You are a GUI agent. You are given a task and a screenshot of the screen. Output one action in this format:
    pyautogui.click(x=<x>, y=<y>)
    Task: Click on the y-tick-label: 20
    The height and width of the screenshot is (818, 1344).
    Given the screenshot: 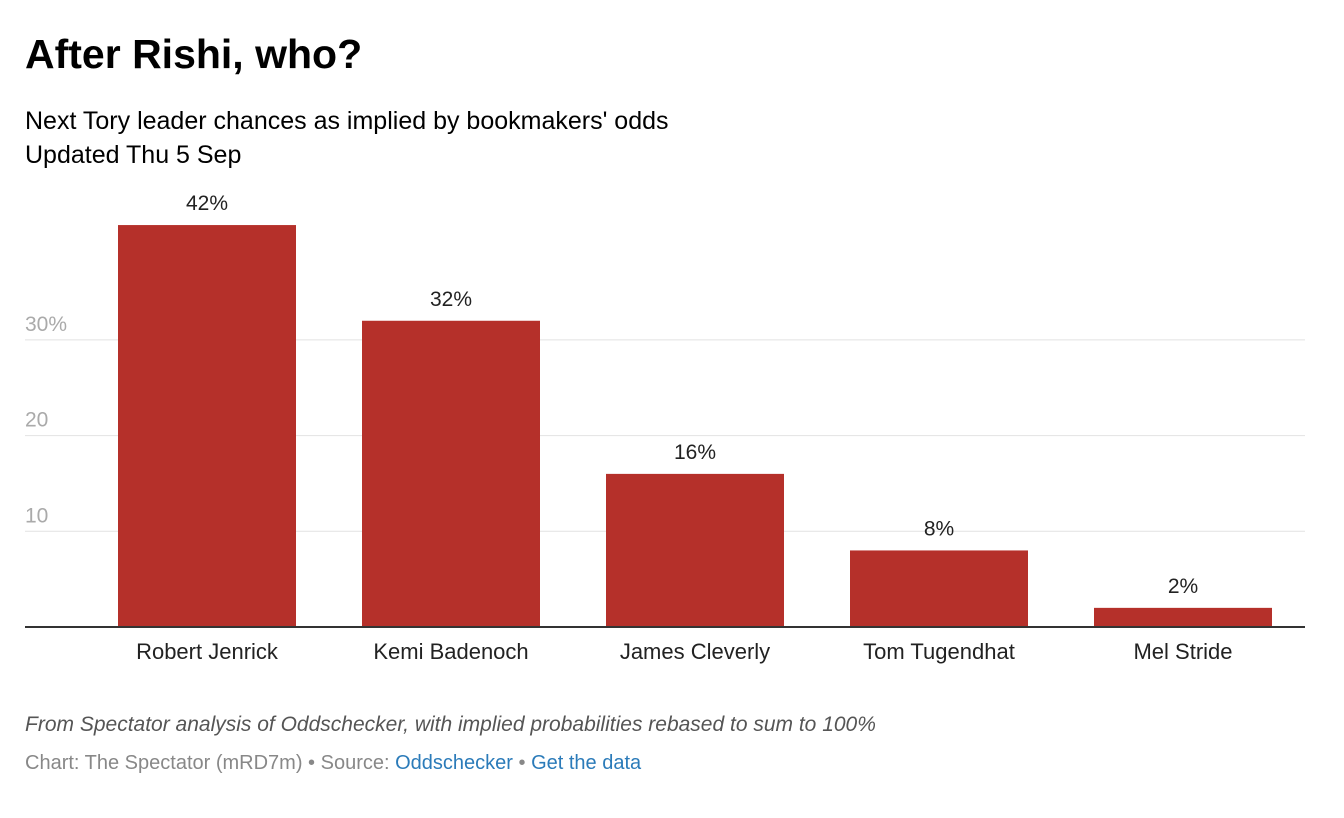 What is the action you would take?
    pyautogui.click(x=36, y=420)
    